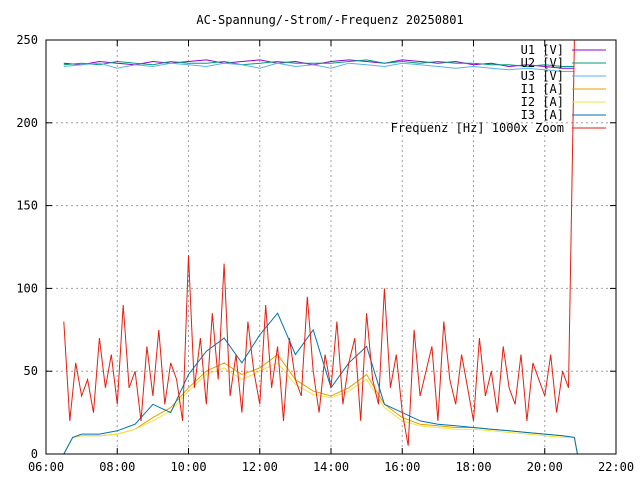  I want to click on x-tick-label: 12:00, so click(260, 467).